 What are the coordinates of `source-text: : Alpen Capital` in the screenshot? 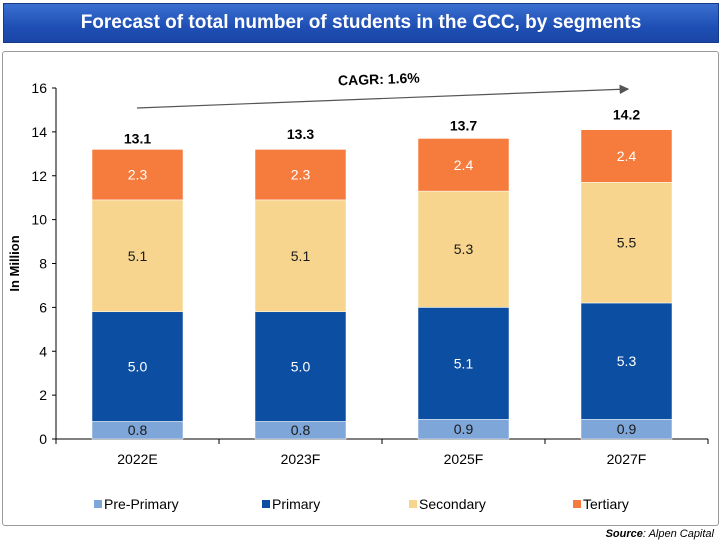 It's located at (678, 534).